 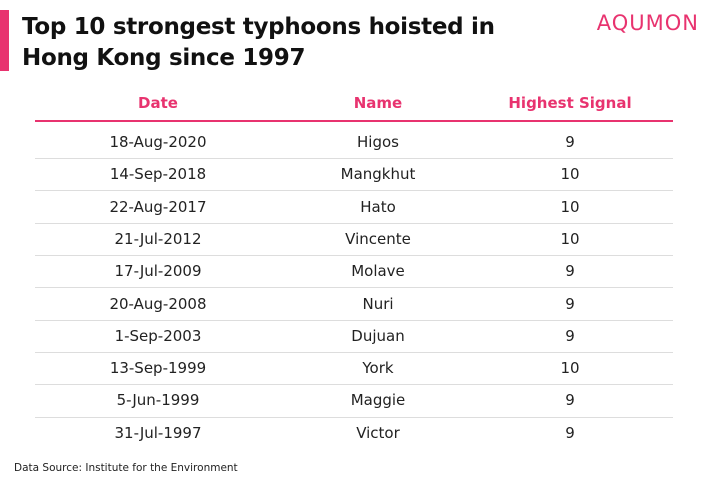 What do you see at coordinates (158, 335) in the screenshot?
I see `table-cell: 1-Sep-2003` at bounding box center [158, 335].